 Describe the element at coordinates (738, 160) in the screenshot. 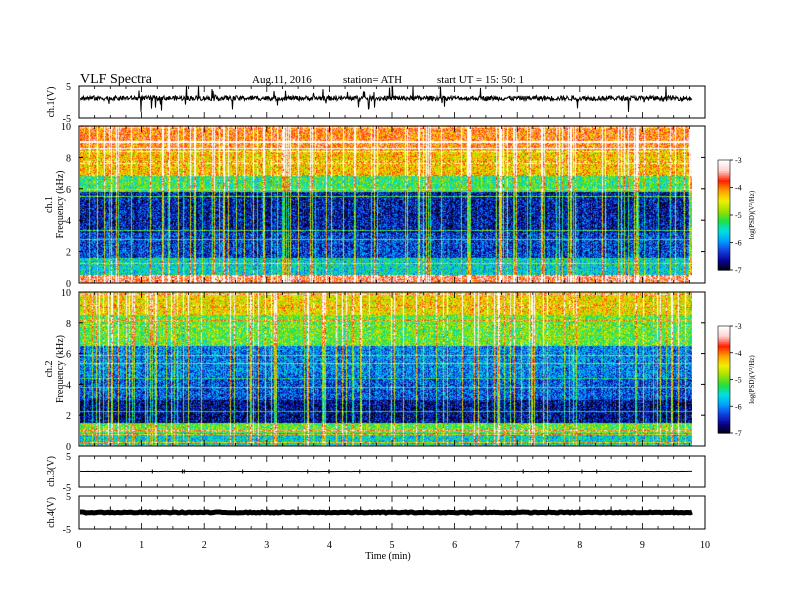

I see `ch1-spectrogram-colorbar-tick-label: -3` at that location.